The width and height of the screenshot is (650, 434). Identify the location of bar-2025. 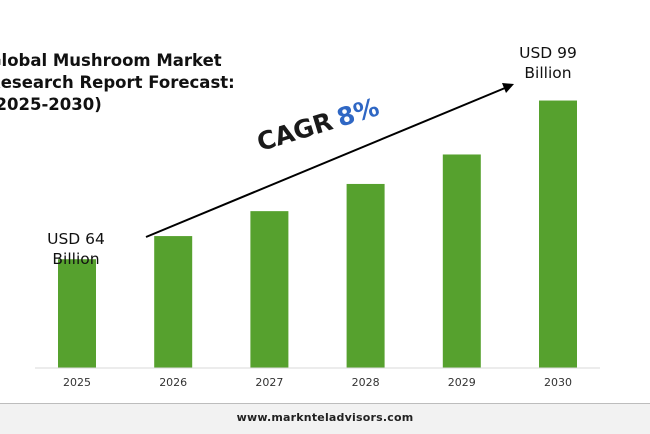
(77, 313).